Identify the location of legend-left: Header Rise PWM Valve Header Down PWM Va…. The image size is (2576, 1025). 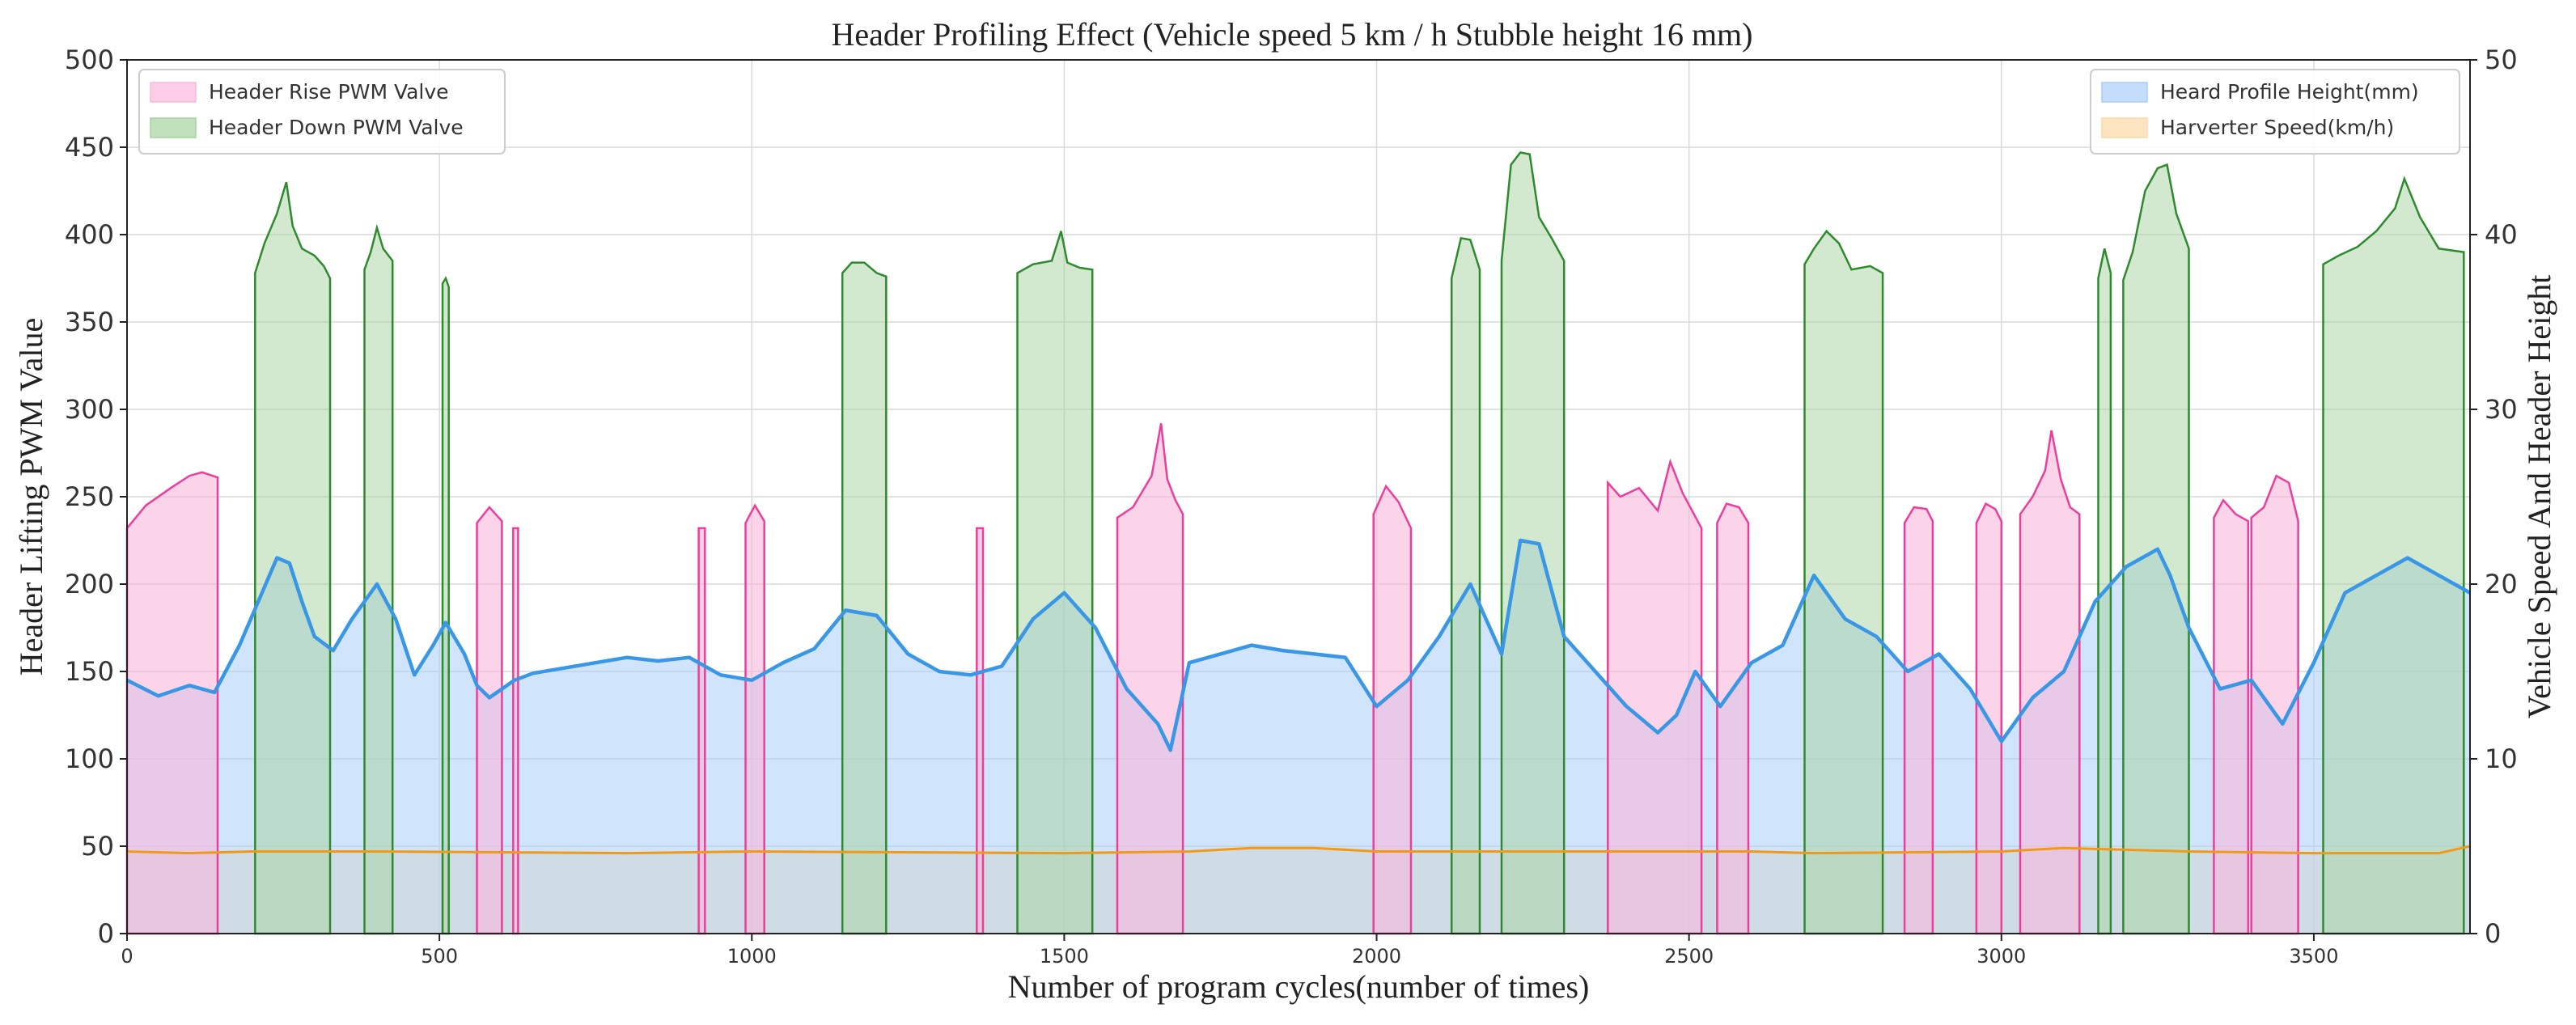
(322, 112).